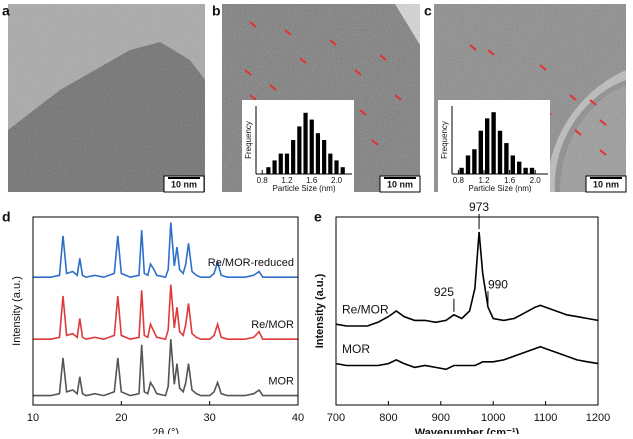  I want to click on x-tick-label: 1100, so click(546, 418).